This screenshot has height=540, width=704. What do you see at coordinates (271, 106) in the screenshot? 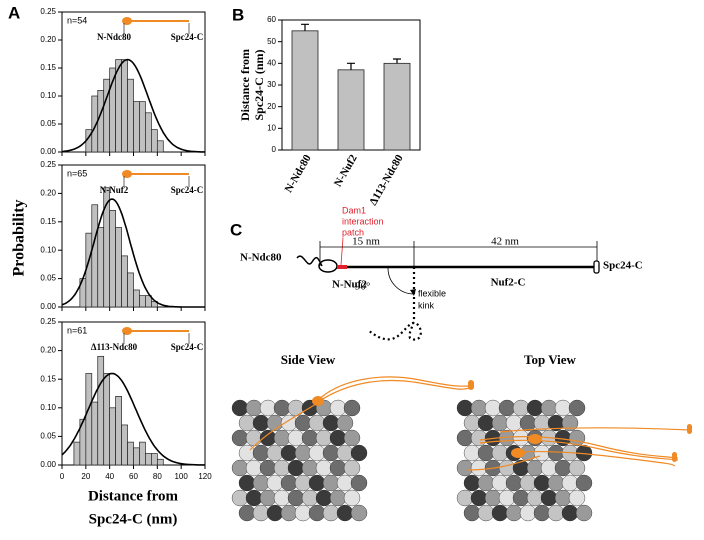
I see `y-tick-label: 20` at bounding box center [271, 106].